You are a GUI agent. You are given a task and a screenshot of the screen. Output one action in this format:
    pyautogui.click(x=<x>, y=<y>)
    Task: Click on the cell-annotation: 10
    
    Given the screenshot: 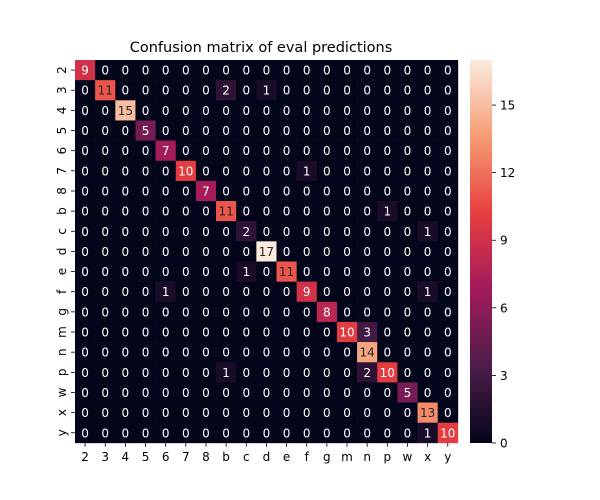 What is the action you would take?
    pyautogui.click(x=387, y=373)
    